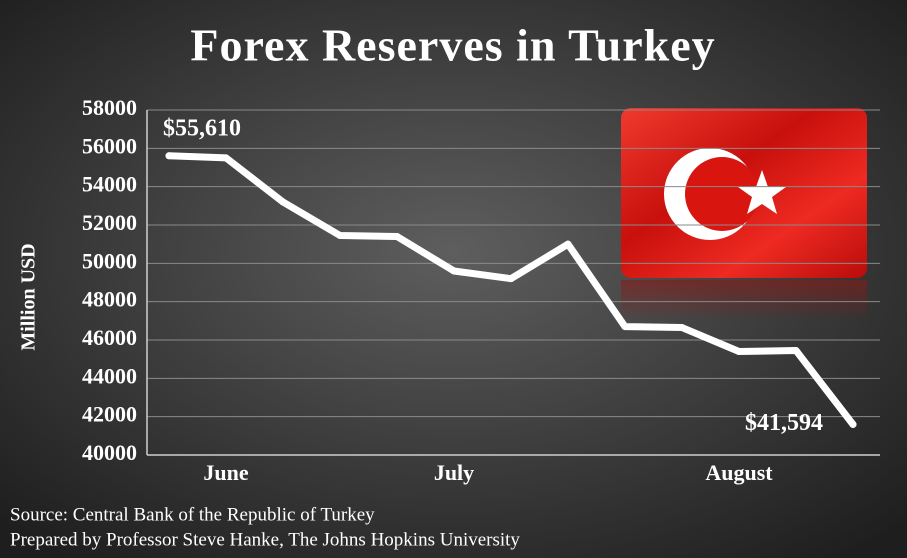 This screenshot has height=558, width=907. Describe the element at coordinates (109, 222) in the screenshot. I see `y-tick-label: 52000` at that location.